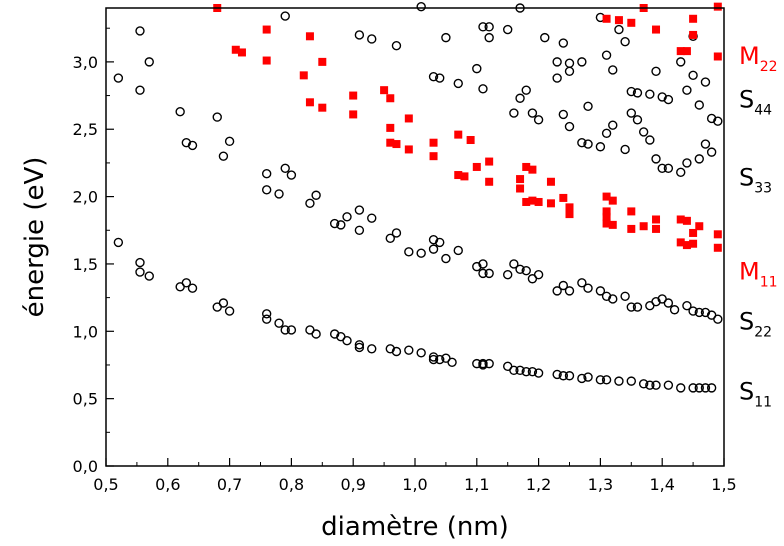 Image resolution: width=784 pixels, height=546 pixels. I want to click on x-tick-label: 1,1, so click(476, 484).